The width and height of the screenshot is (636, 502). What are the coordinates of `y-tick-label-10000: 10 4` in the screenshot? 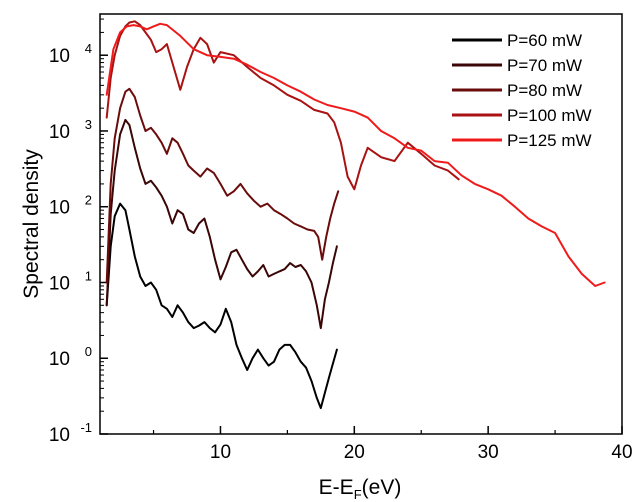 It's located at (70, 54).